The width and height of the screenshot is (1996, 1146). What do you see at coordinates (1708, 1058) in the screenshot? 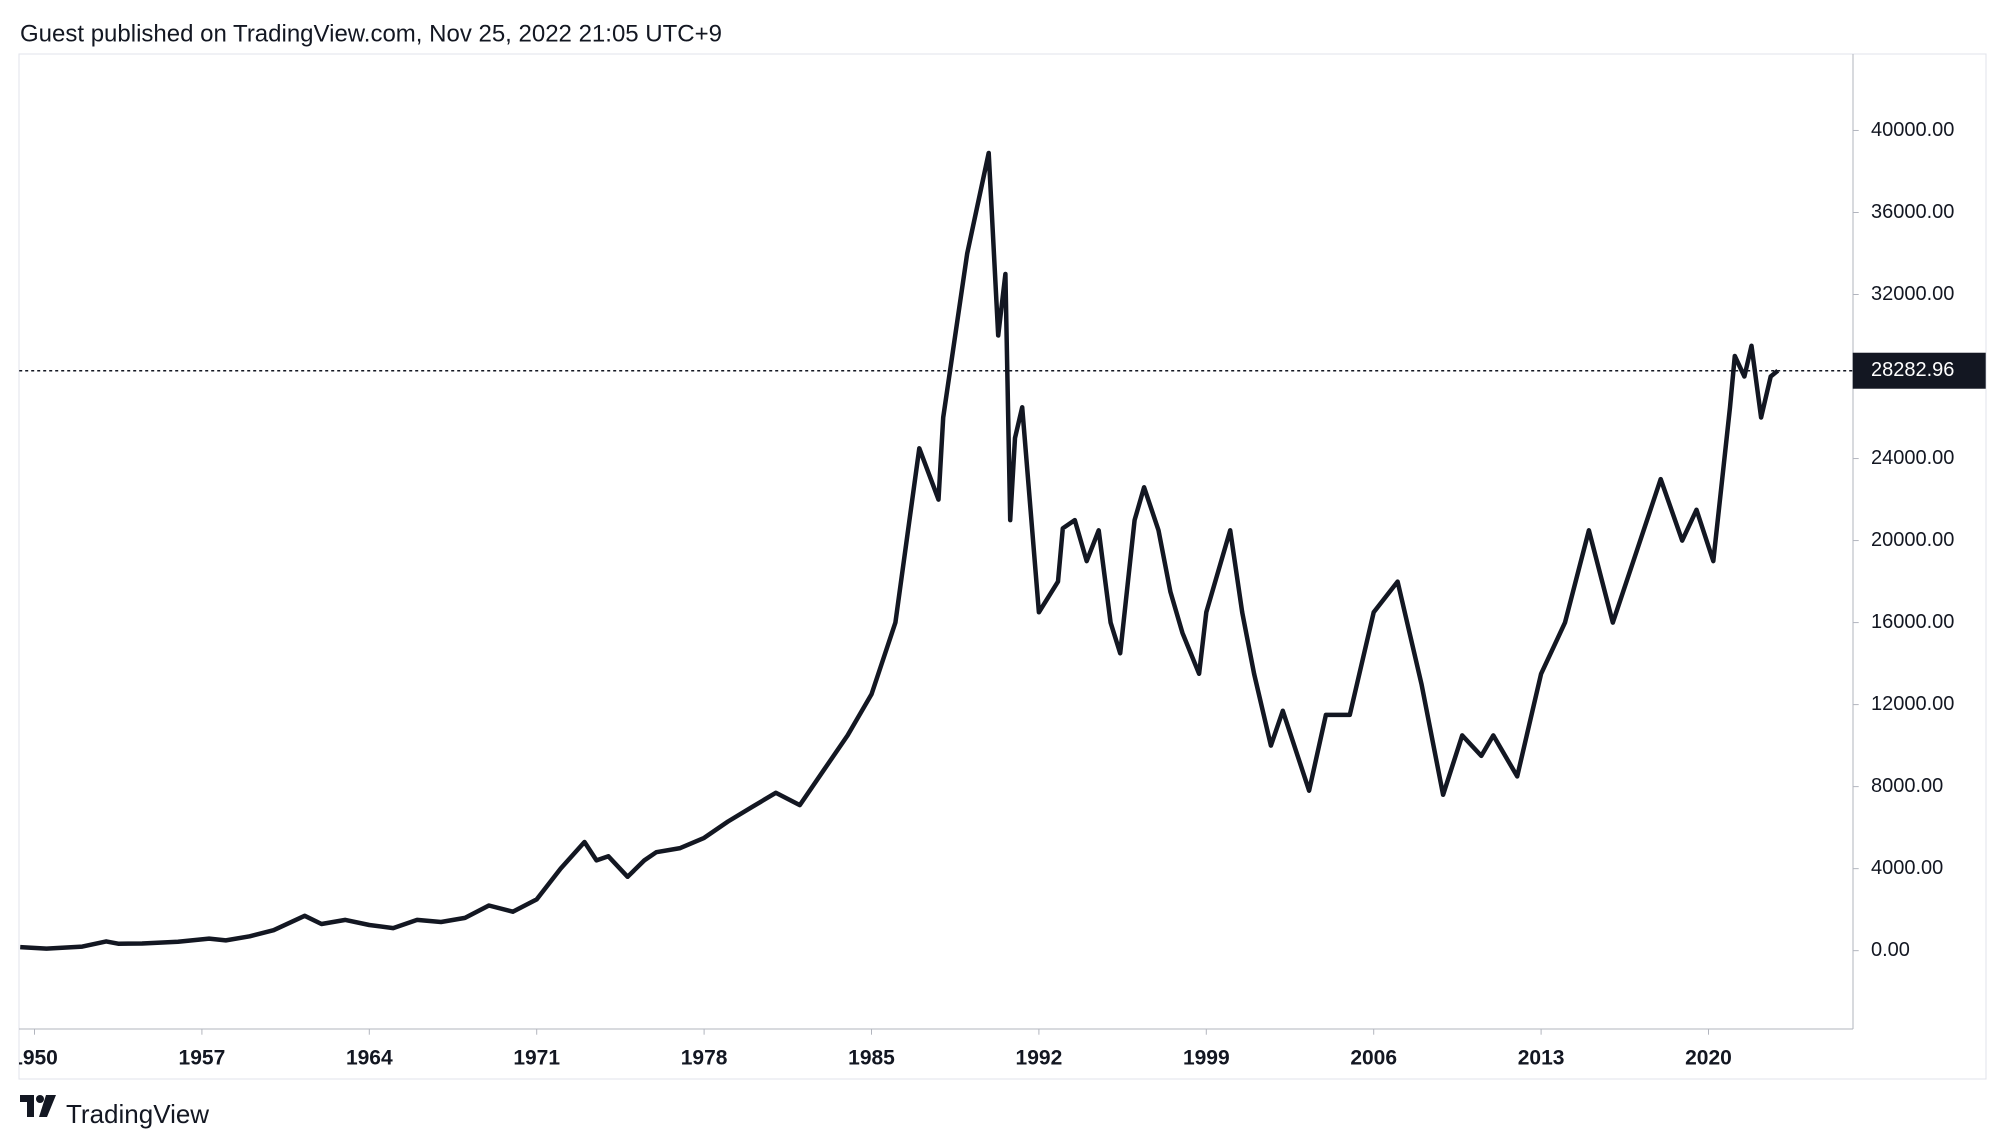
I see `x-tick-label: 2020` at bounding box center [1708, 1058].